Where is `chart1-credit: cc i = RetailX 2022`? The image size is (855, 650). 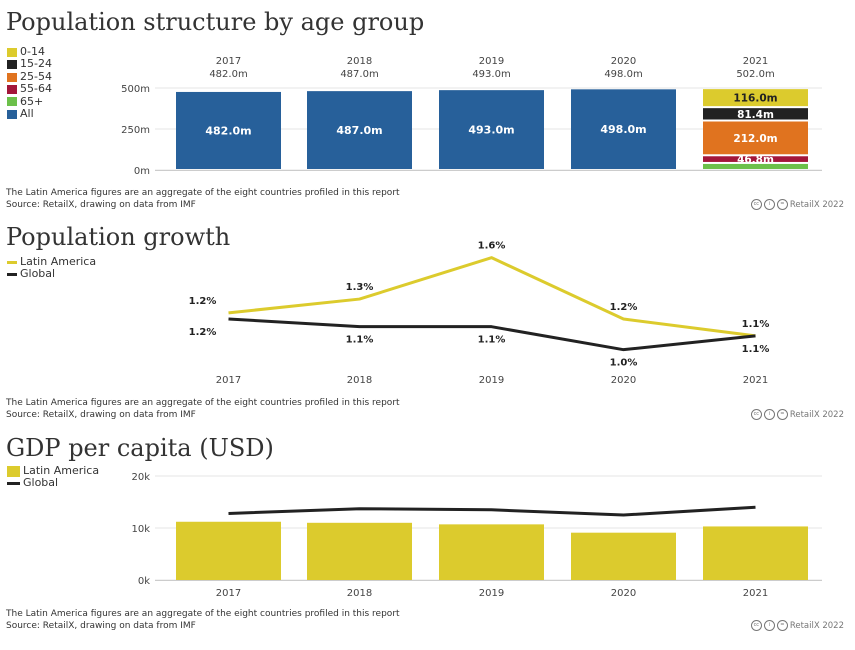 chart1-credit: cc i = RetailX 2022 is located at coordinates (797, 204).